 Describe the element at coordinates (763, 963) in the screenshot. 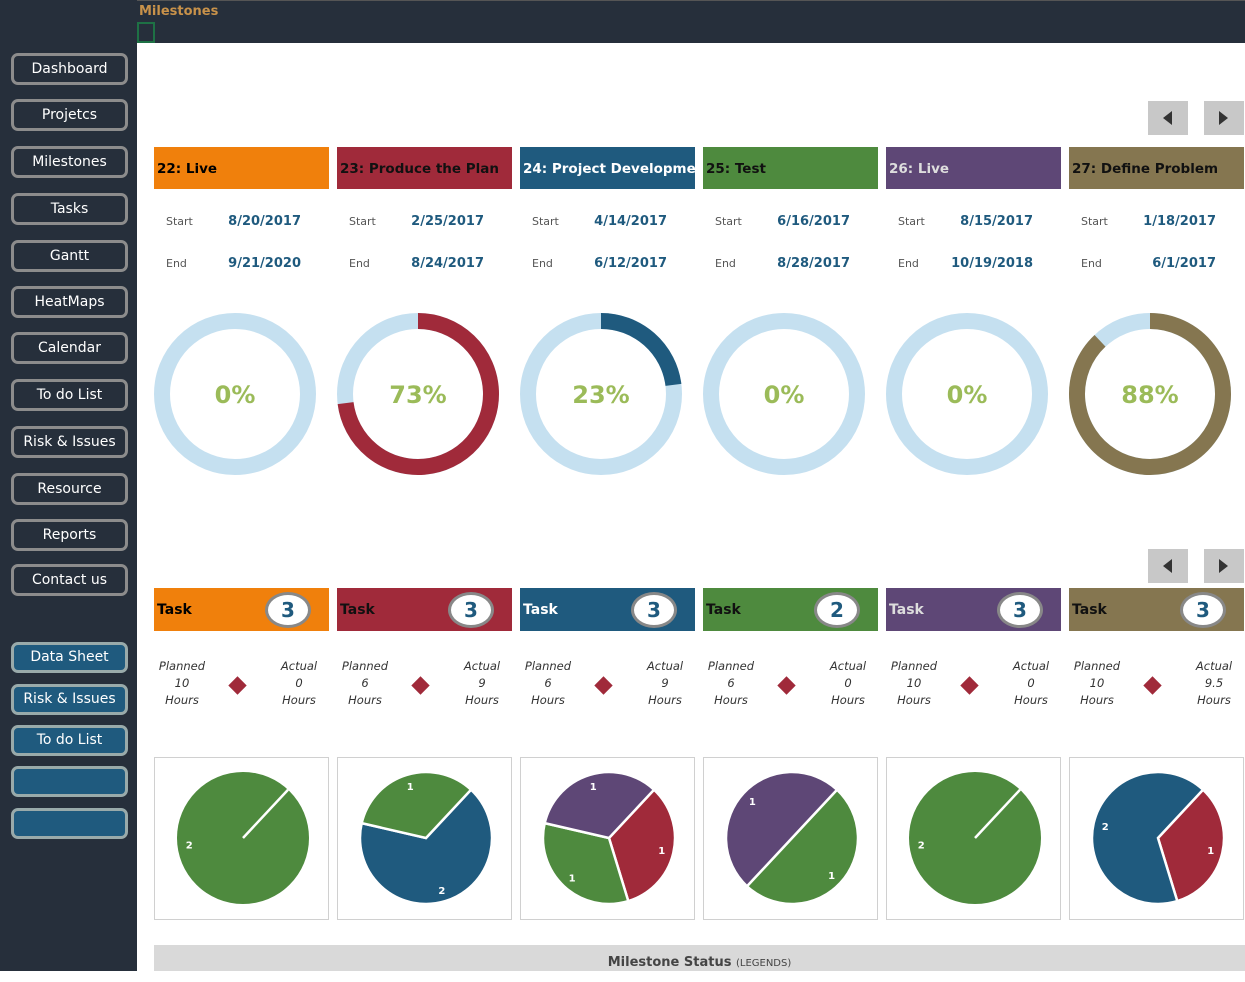

I see `legend-subtitle: (LEGENDS)` at that location.